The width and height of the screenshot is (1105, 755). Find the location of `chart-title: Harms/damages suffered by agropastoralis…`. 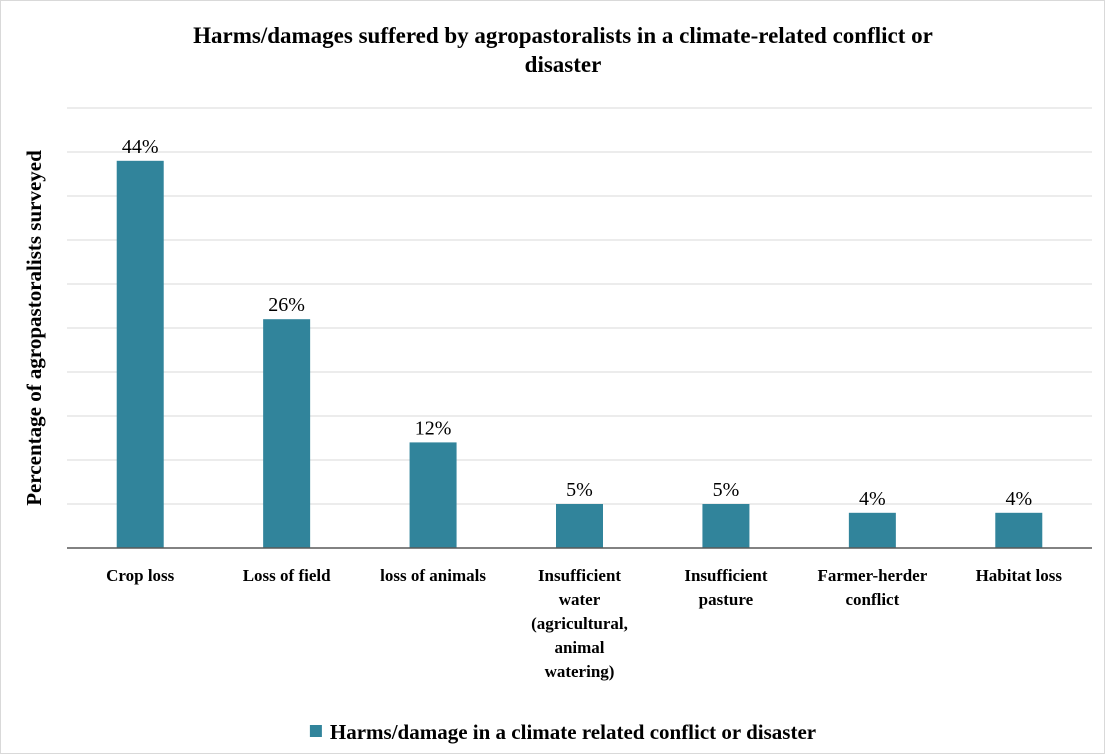

chart-title: Harms/damages suffered by agropastoralis… is located at coordinates (563, 50).